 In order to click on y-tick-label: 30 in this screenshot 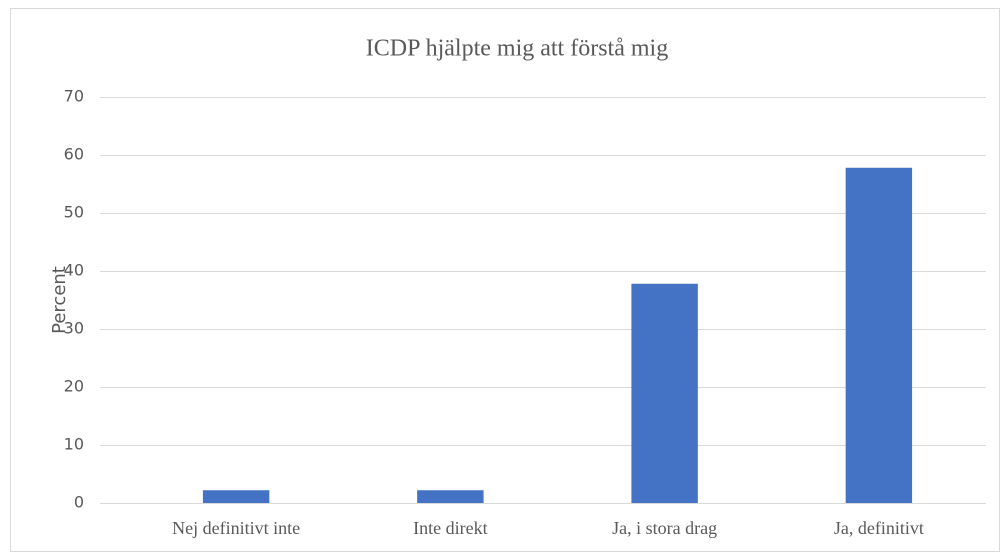, I will do `click(74, 328)`.